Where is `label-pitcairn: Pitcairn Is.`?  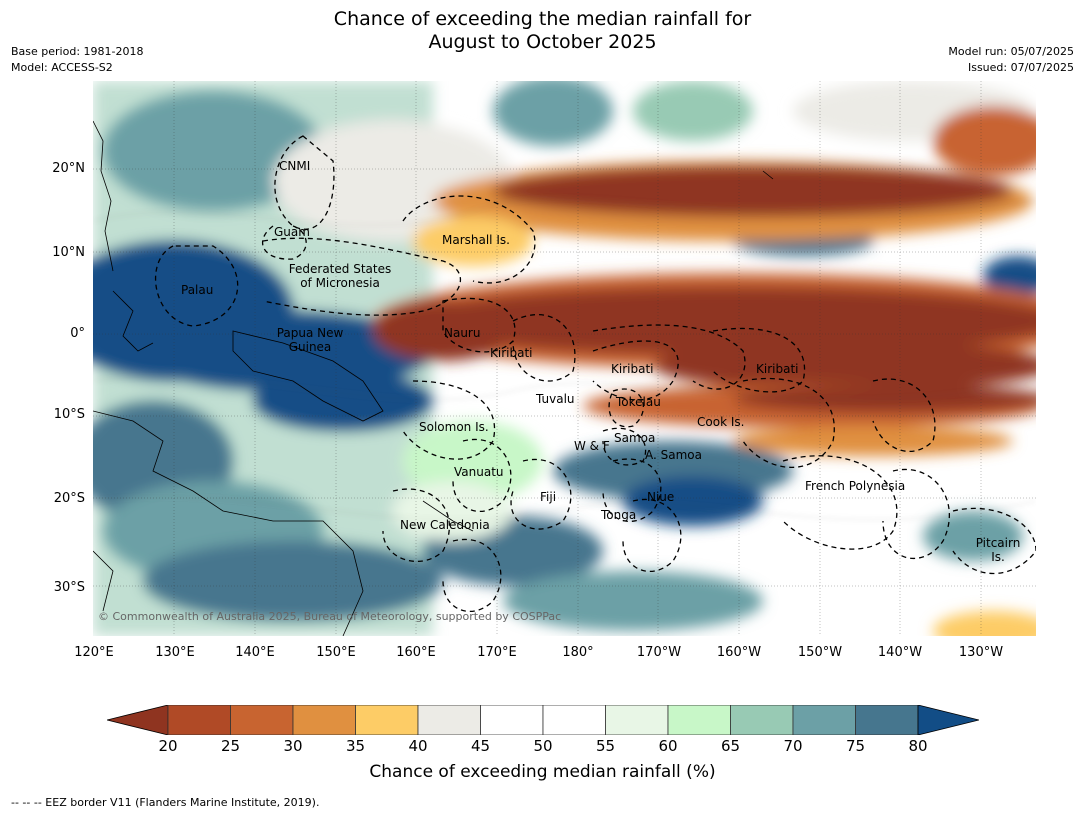
label-pitcairn: Pitcairn Is. is located at coordinates (998, 550).